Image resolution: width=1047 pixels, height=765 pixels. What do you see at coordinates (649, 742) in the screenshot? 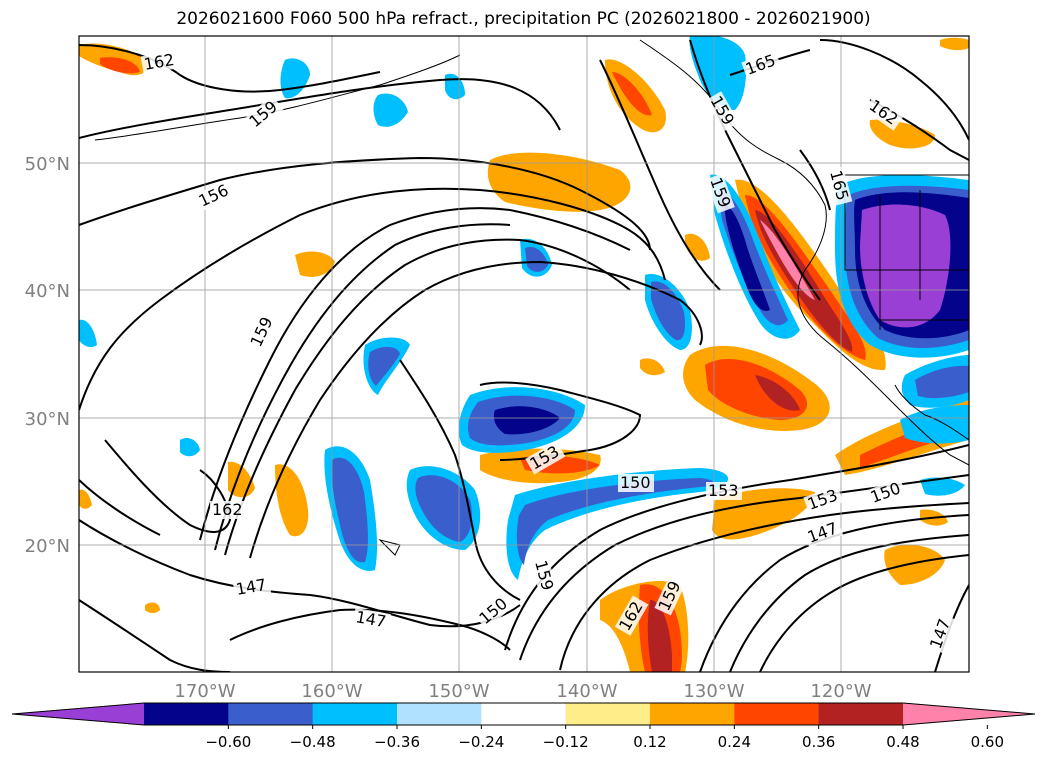
I see `colorbar-tick-label: 0.12` at bounding box center [649, 742].